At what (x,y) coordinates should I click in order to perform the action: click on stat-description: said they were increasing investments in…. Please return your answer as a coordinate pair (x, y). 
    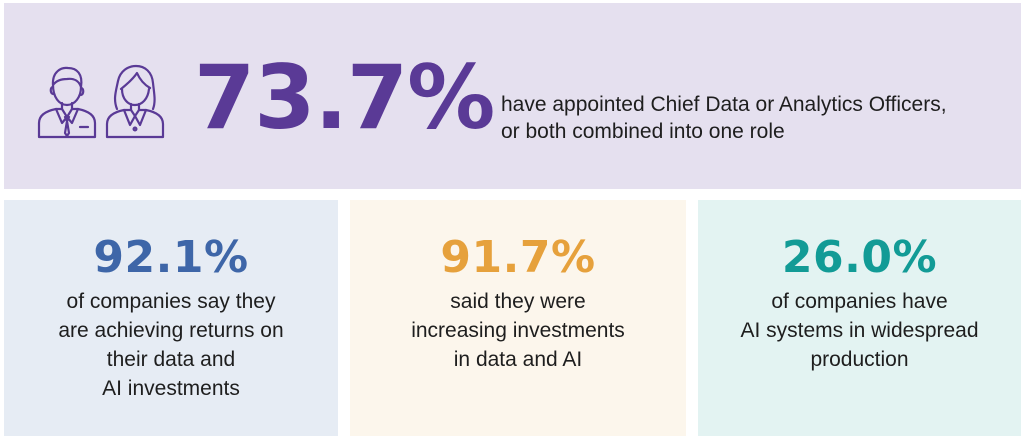
    Looking at the image, I should click on (518, 330).